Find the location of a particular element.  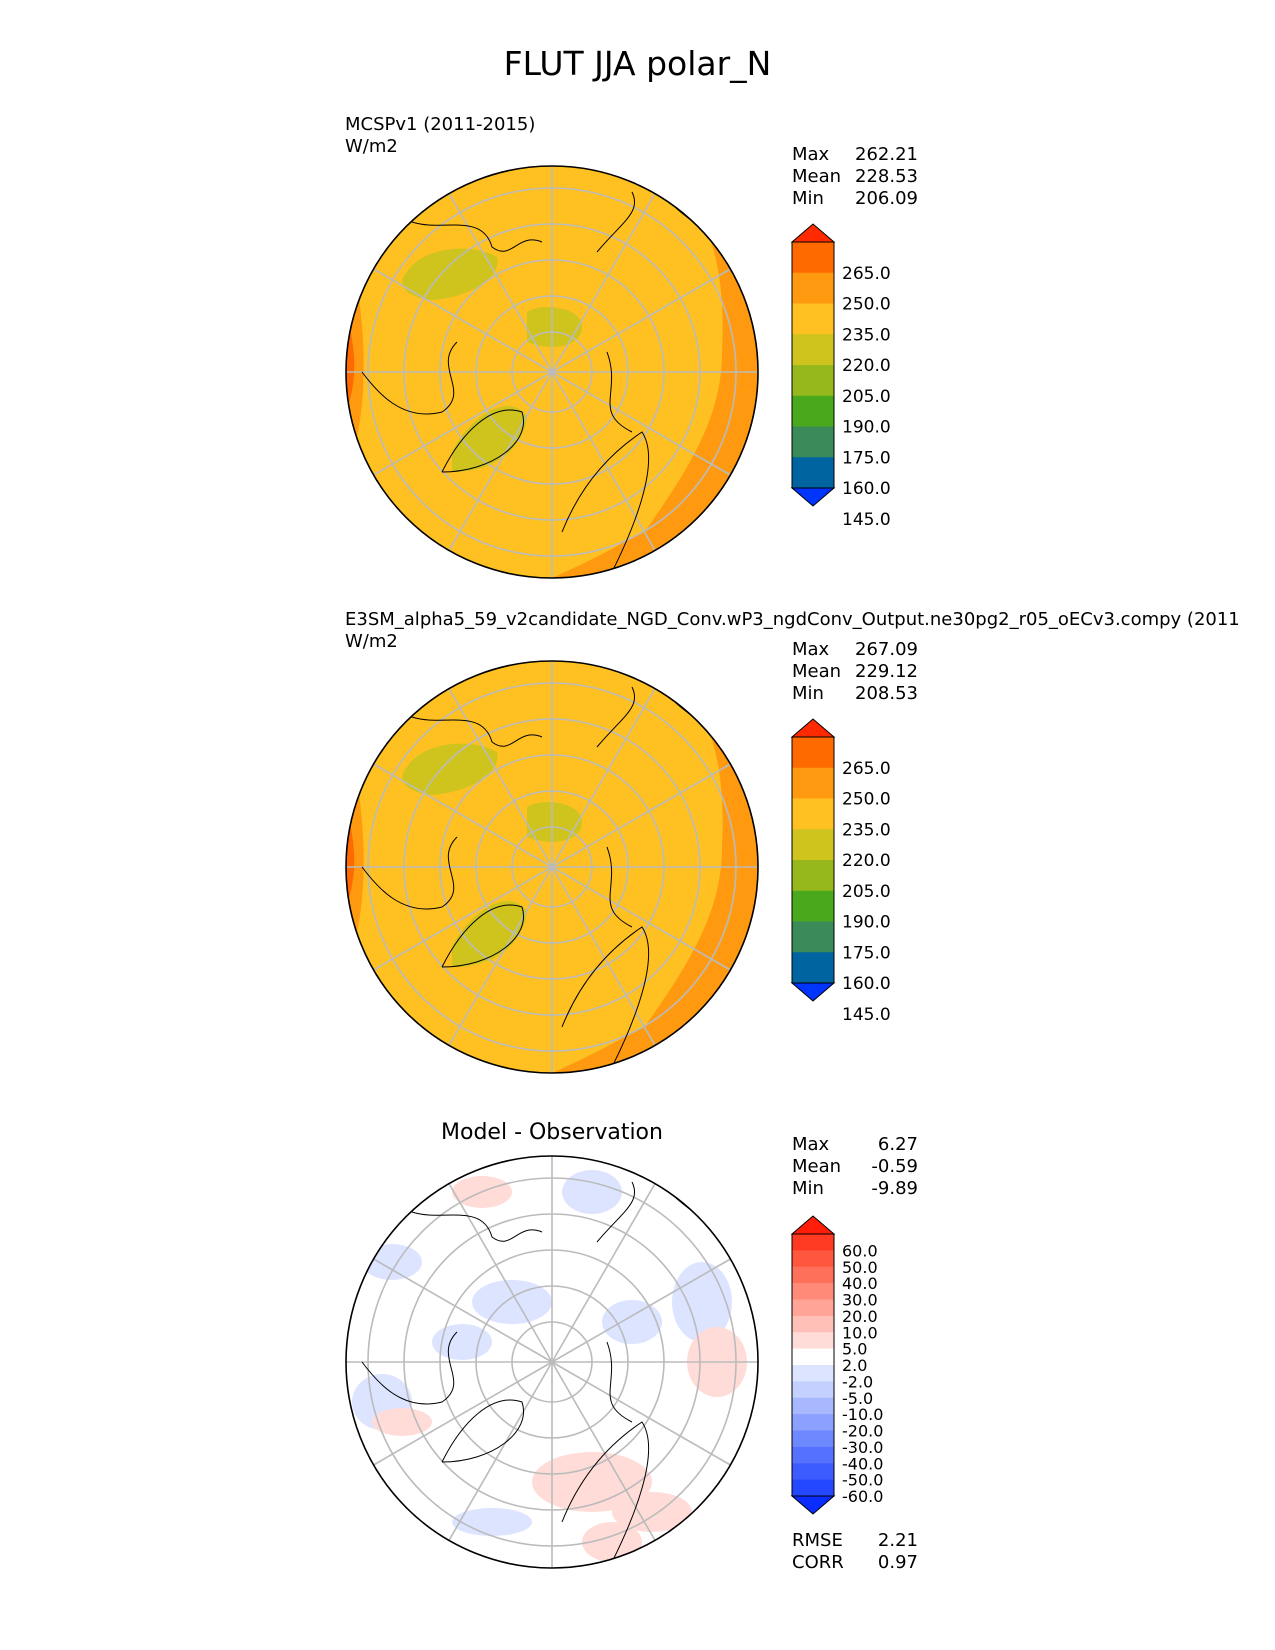

colorbar-tick-label: 175.0 is located at coordinates (866, 953).